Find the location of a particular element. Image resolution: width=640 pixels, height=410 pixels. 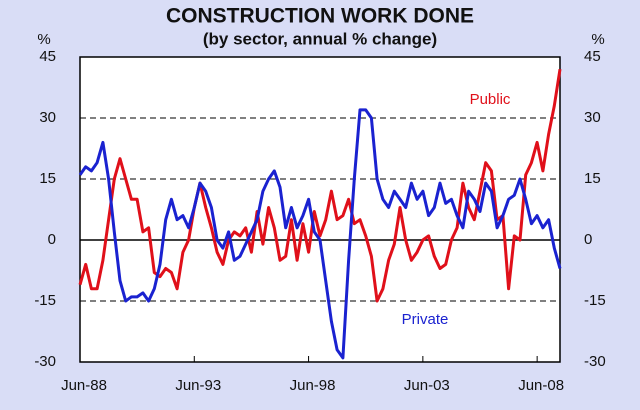

y-tick-label: 45 is located at coordinates (47, 56).